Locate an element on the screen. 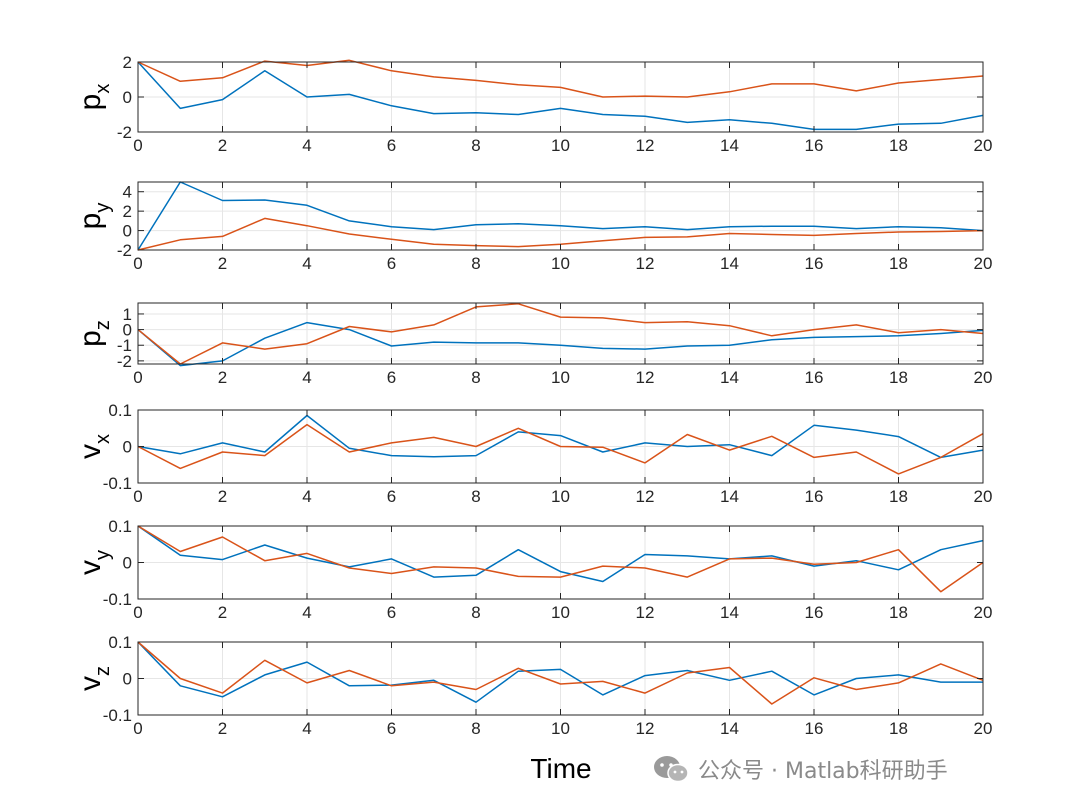 The height and width of the screenshot is (810, 1080). y-axis-label: py is located at coordinates (94, 216).